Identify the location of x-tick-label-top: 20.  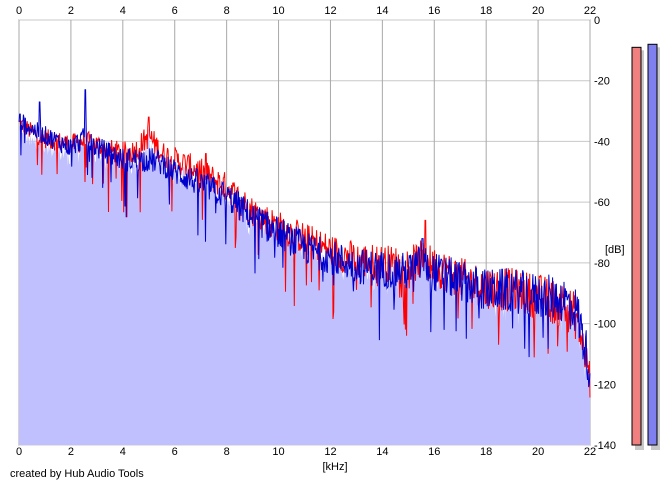
(538, 11).